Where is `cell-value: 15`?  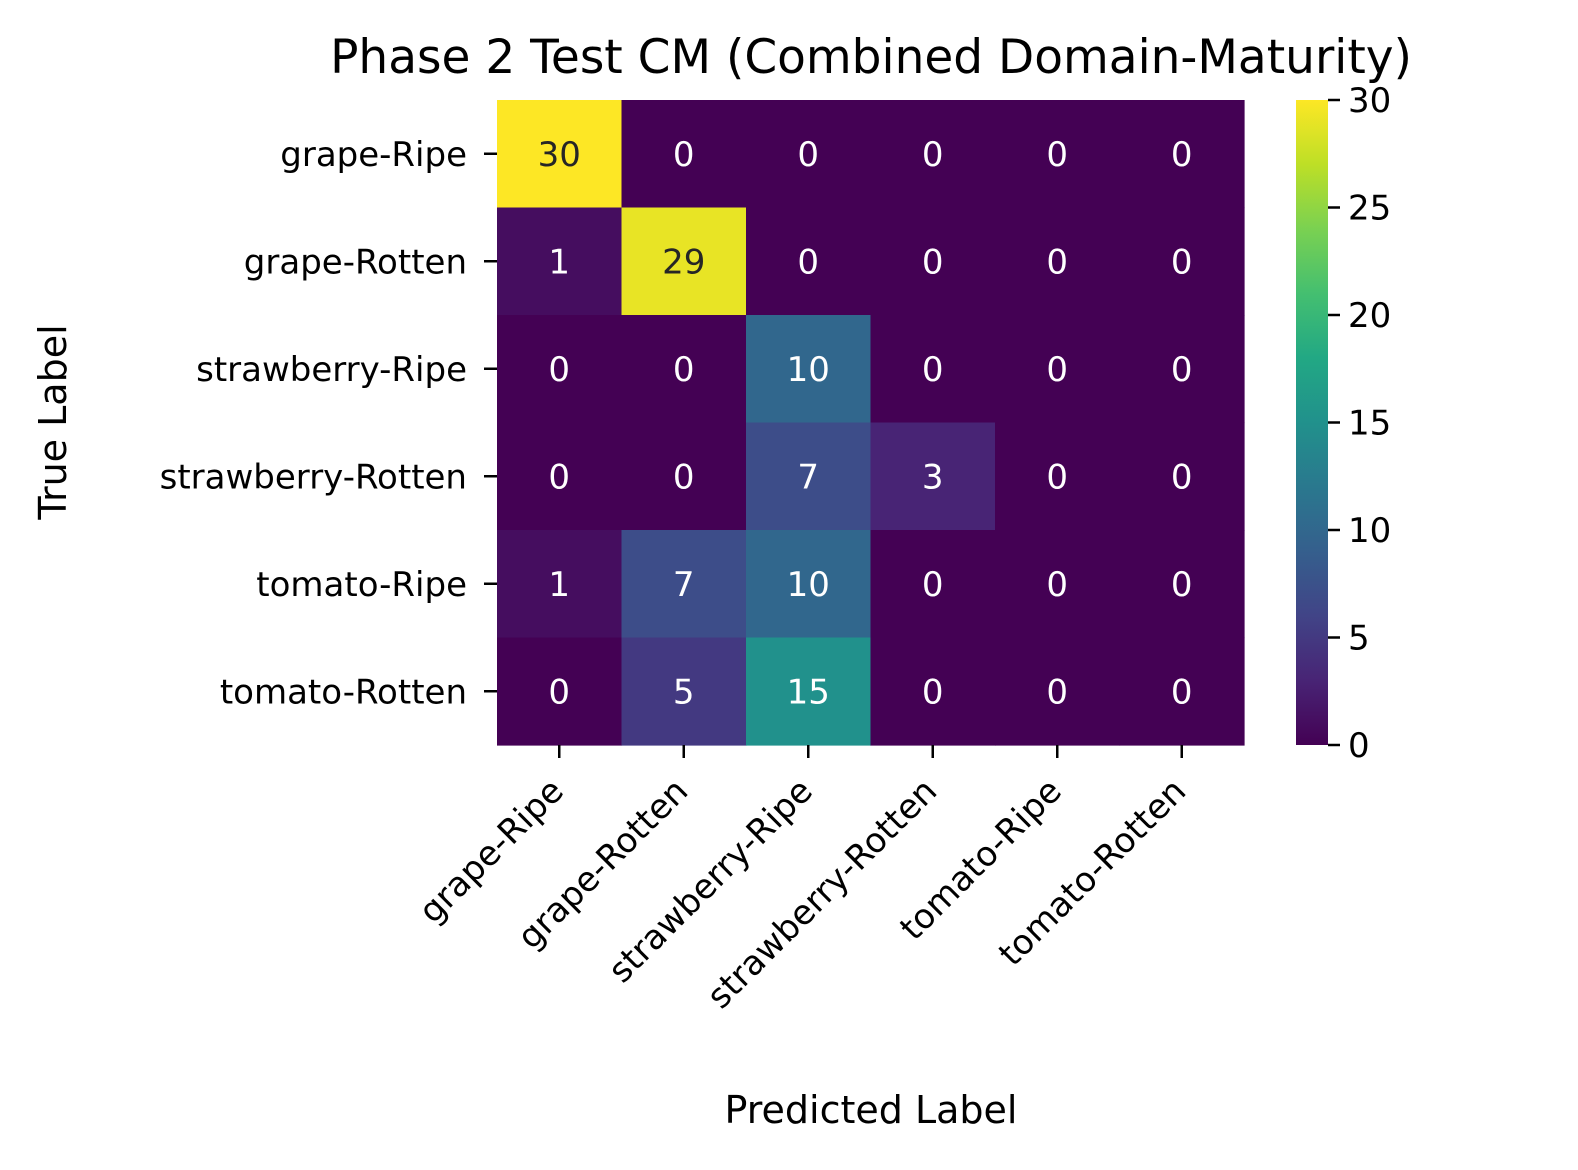
cell-value: 15 is located at coordinates (808, 692).